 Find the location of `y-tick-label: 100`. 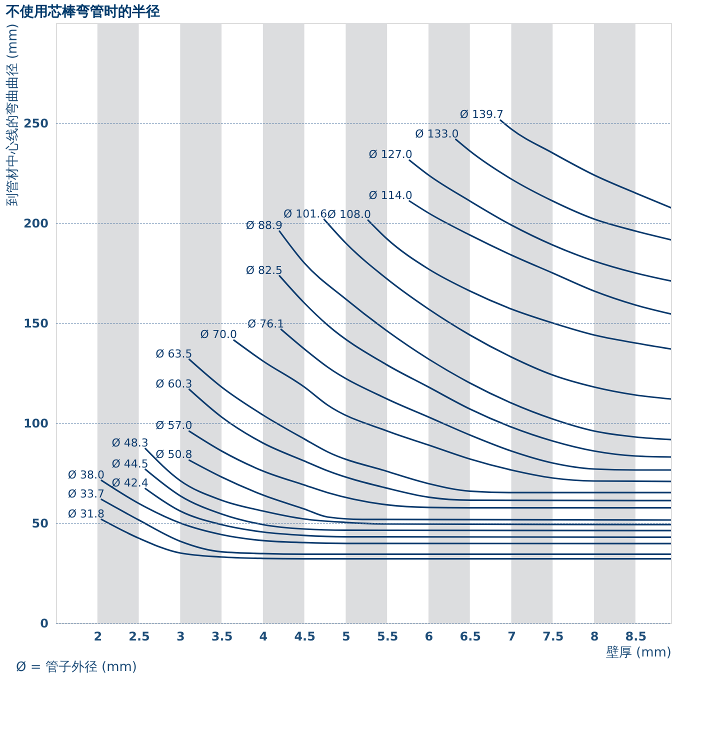

y-tick-label: 100 is located at coordinates (35, 423).